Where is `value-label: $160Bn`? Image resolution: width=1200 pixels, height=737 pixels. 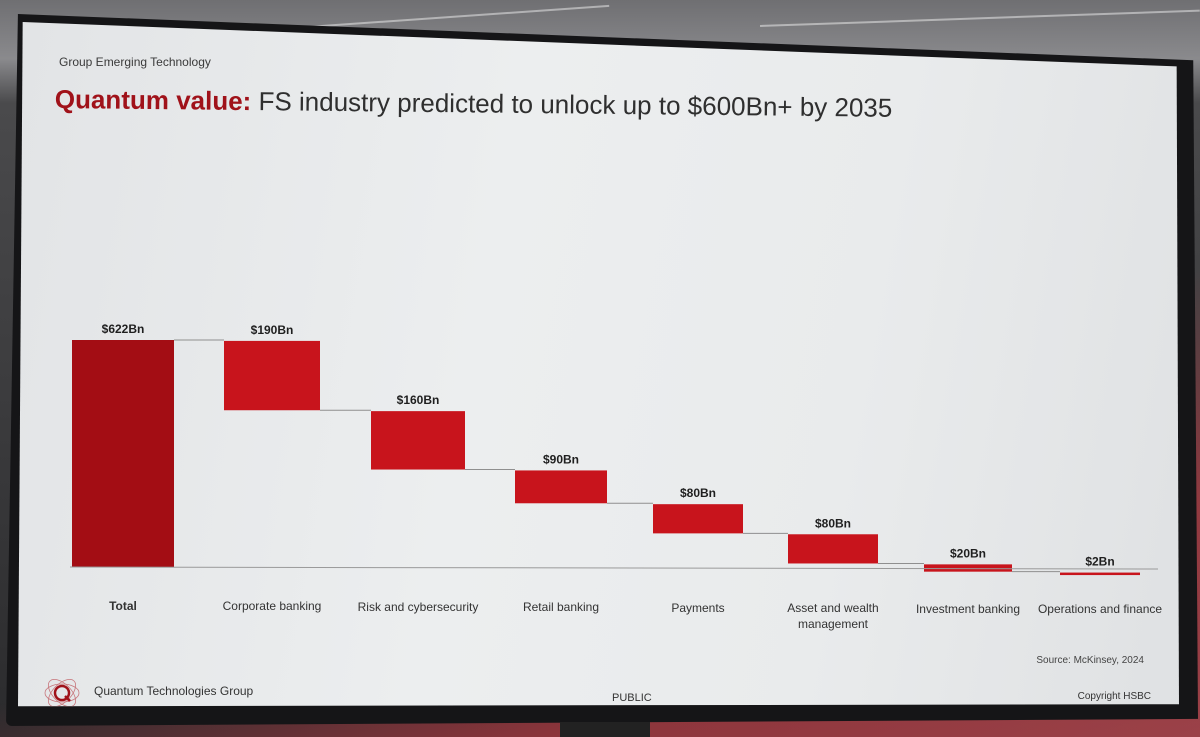
value-label: $160Bn is located at coordinates (418, 400).